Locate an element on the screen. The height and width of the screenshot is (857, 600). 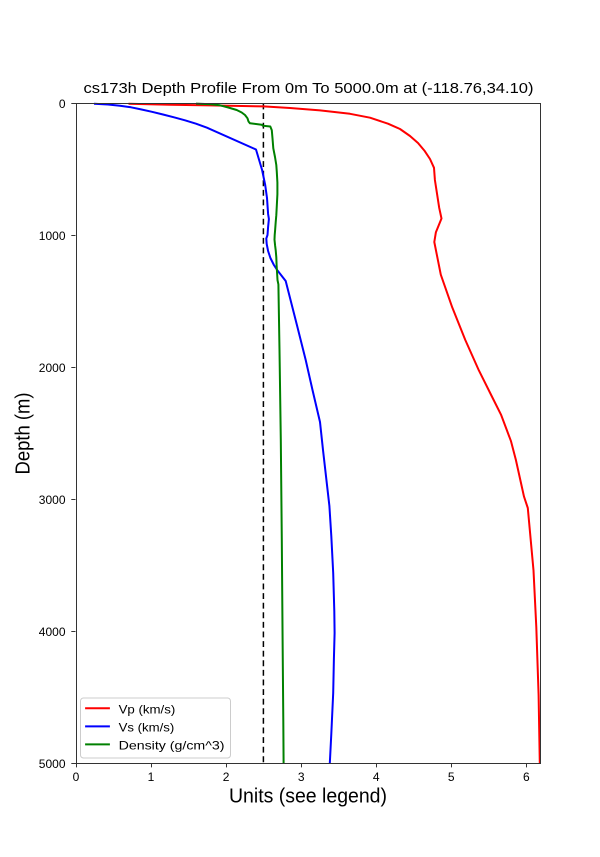
svg-text: 3000 is located at coordinates (52, 500).